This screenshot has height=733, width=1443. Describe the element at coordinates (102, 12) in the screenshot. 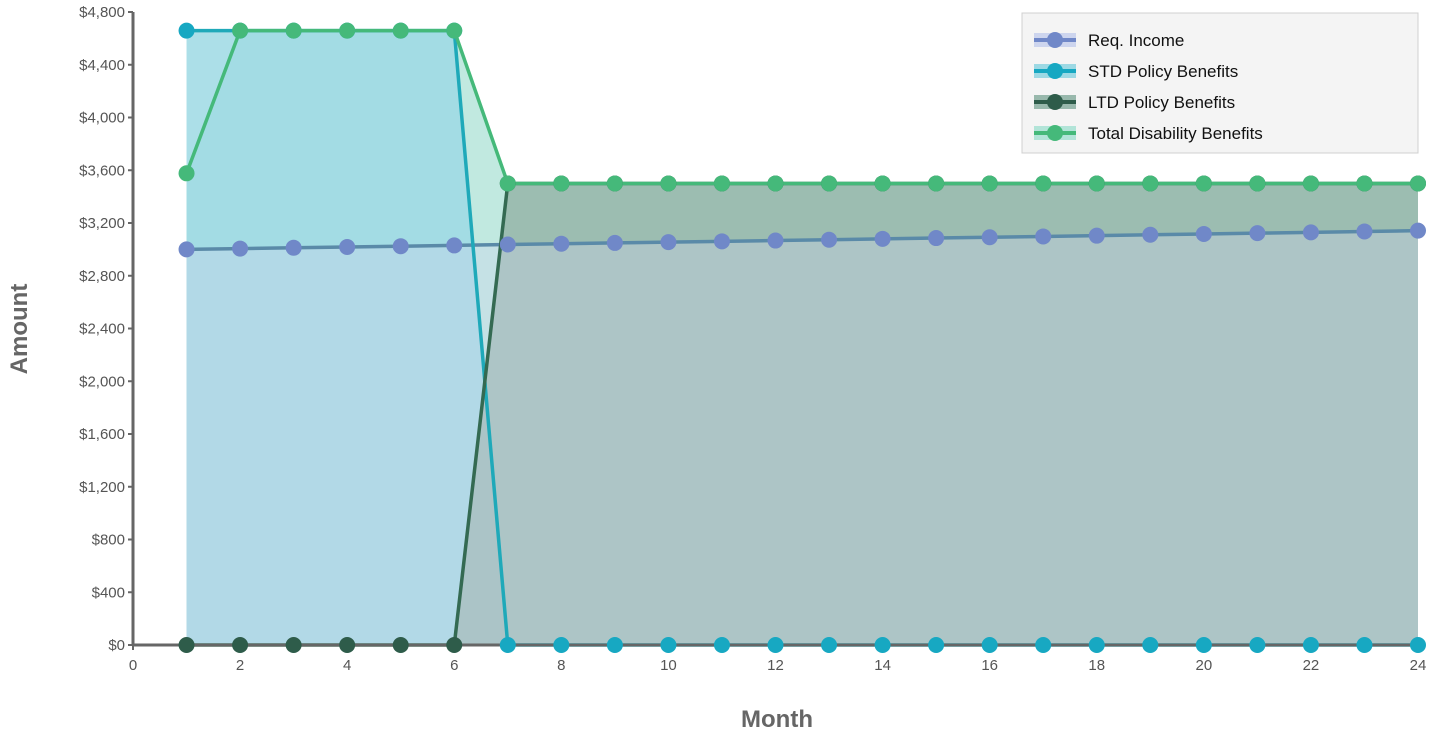

I see `y-tick-label: $4,800` at that location.